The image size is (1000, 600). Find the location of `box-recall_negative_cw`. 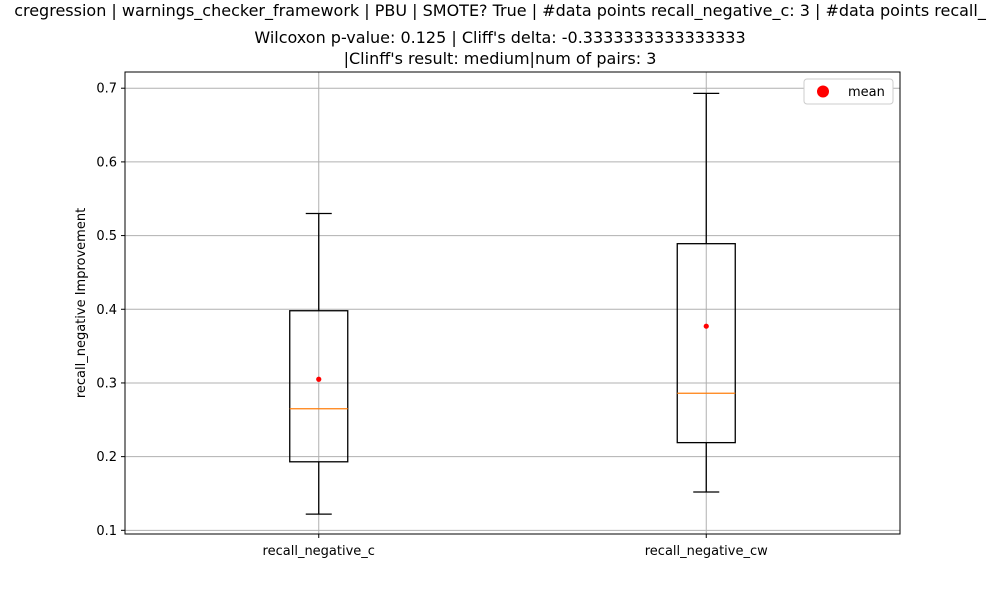

box-recall_negative_cw is located at coordinates (706, 292).